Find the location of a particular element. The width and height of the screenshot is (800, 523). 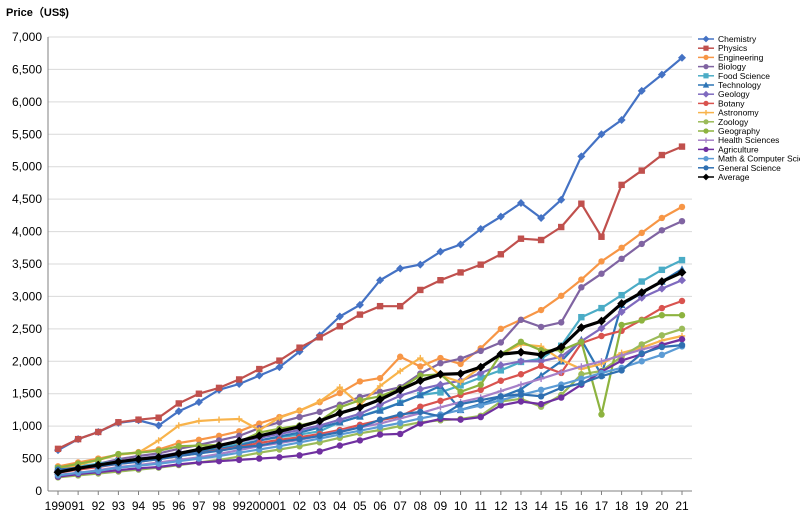

x-tick-label: 94 is located at coordinates (139, 506).